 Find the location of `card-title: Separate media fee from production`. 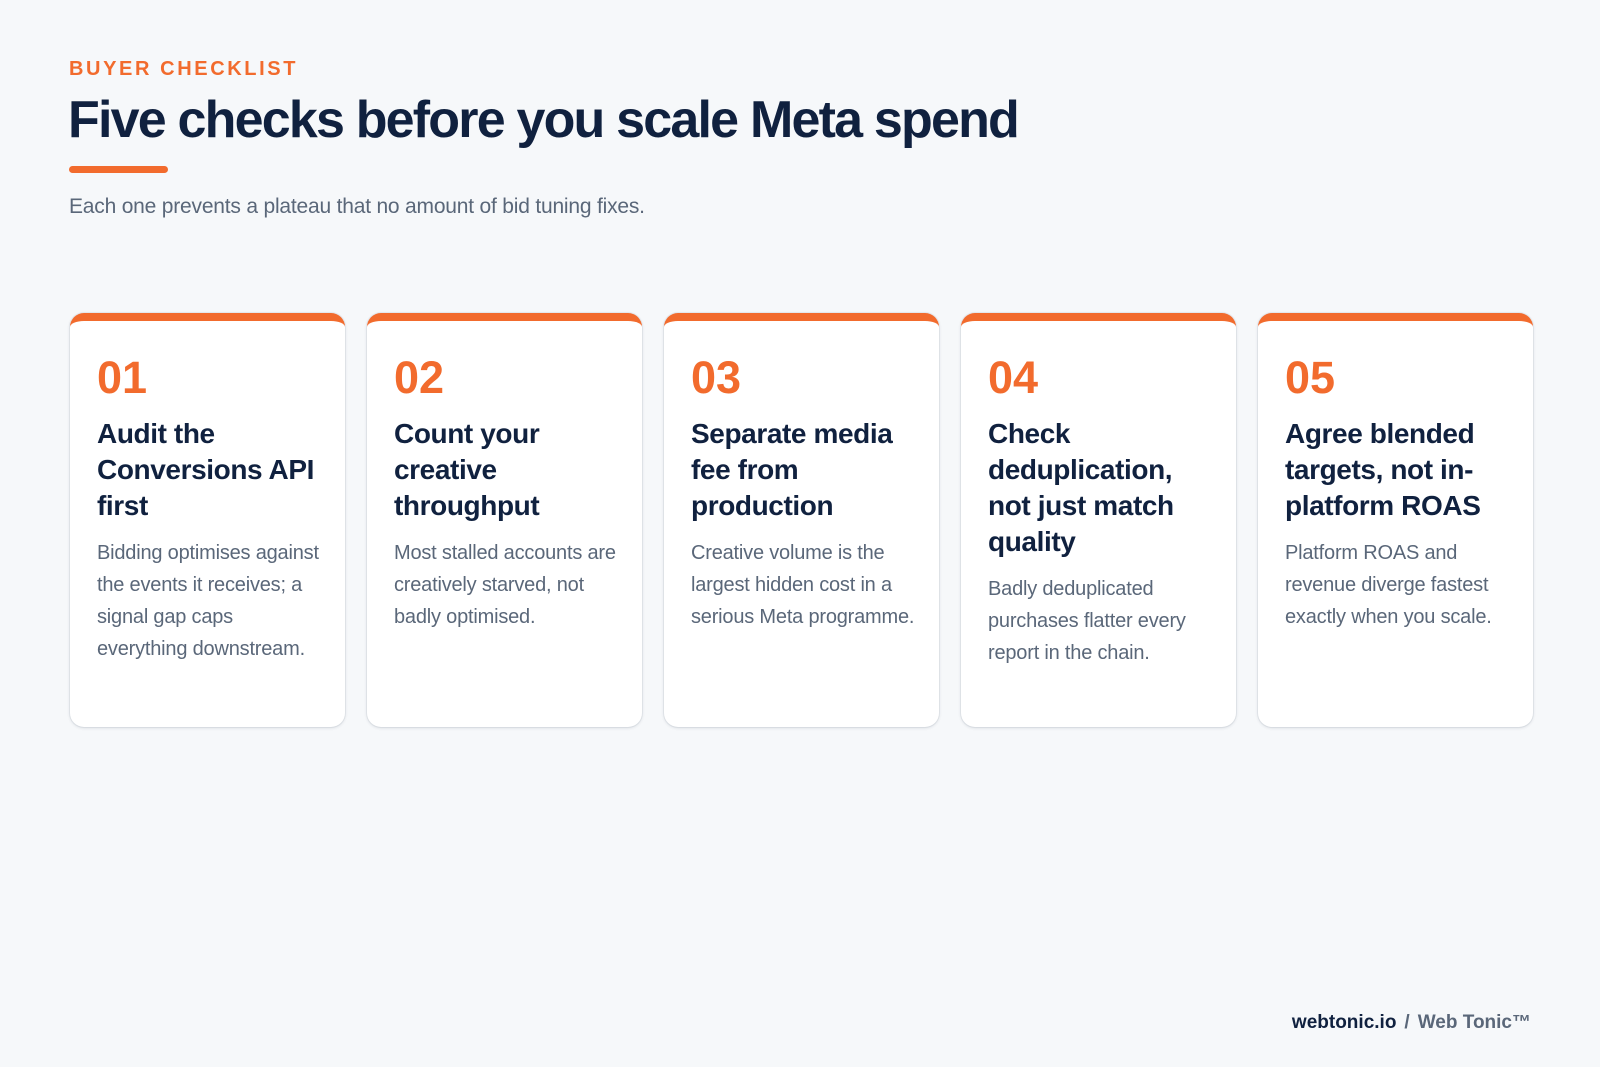

card-title: Separate media fee from production is located at coordinates (792, 469).